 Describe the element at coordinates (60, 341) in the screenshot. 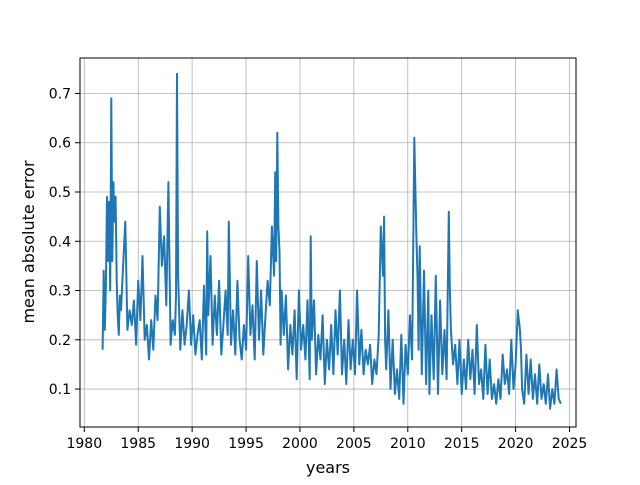

I see `y-tick-label: 0.2` at that location.